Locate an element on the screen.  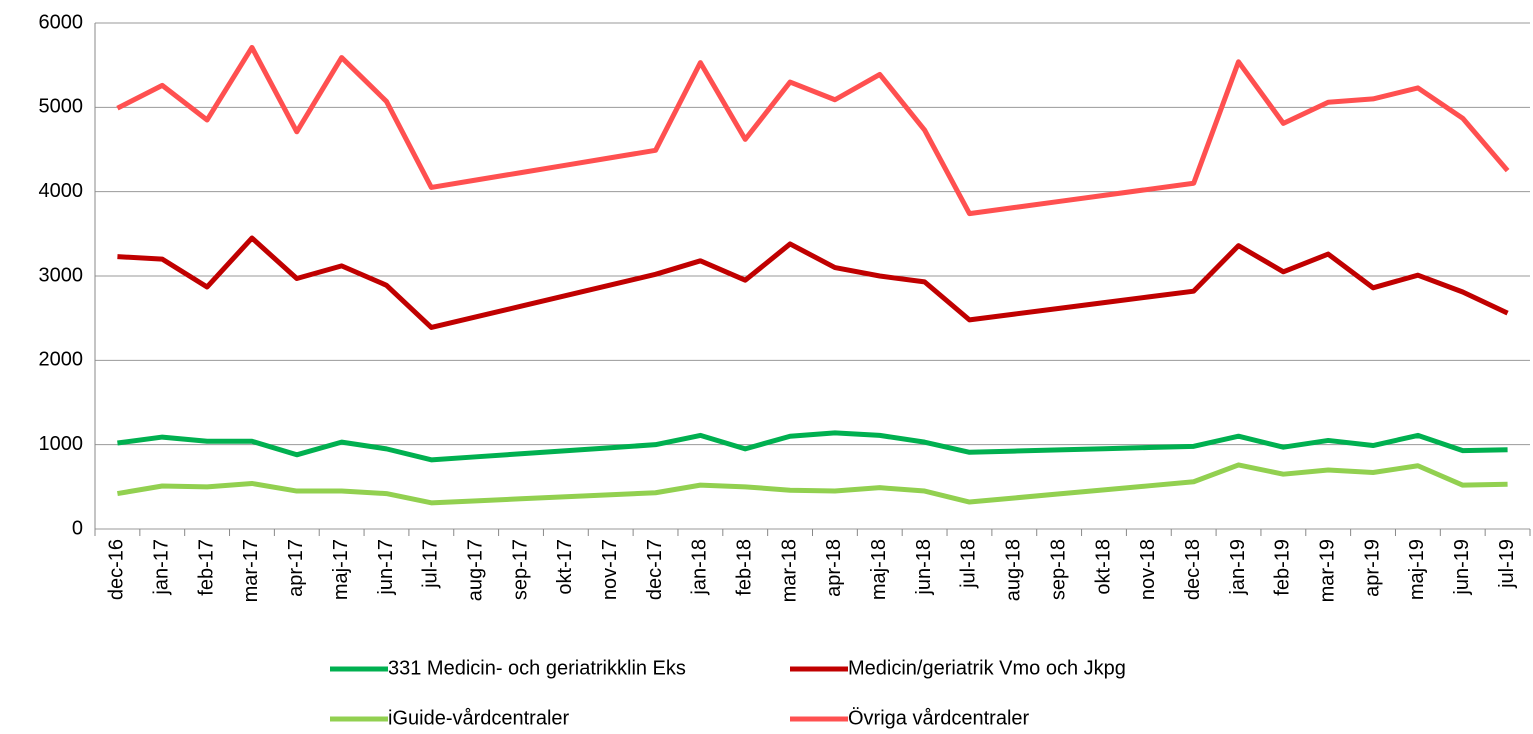
x-tick-label: maj-18 is located at coordinates (879, 569).